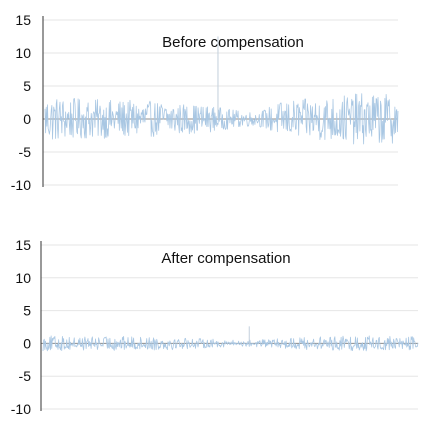 The width and height of the screenshot is (425, 421). What do you see at coordinates (233, 42) in the screenshot?
I see `chart-title: Before compensation` at bounding box center [233, 42].